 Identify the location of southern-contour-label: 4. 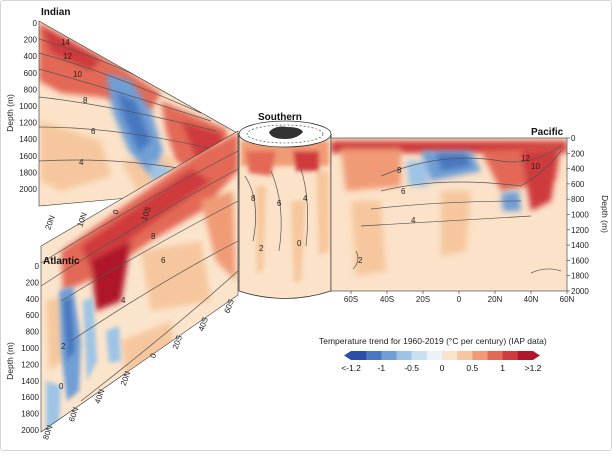
(305, 198).